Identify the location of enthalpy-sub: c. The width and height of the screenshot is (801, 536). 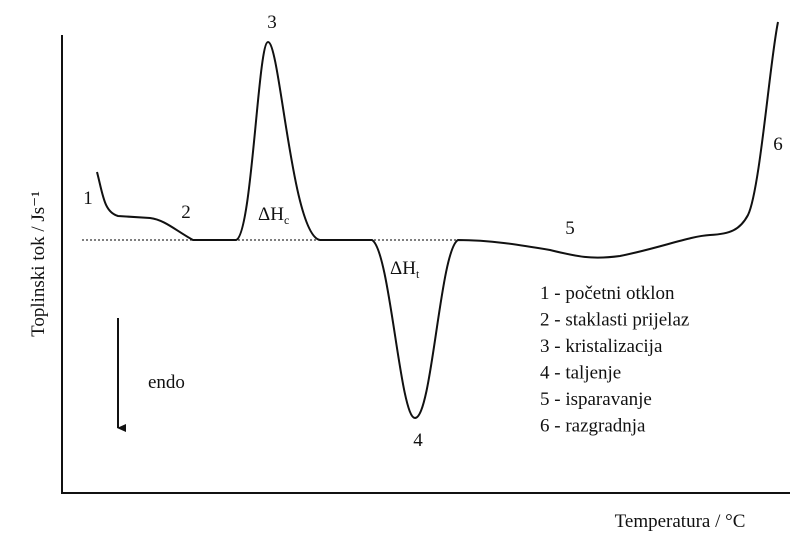
(286, 220).